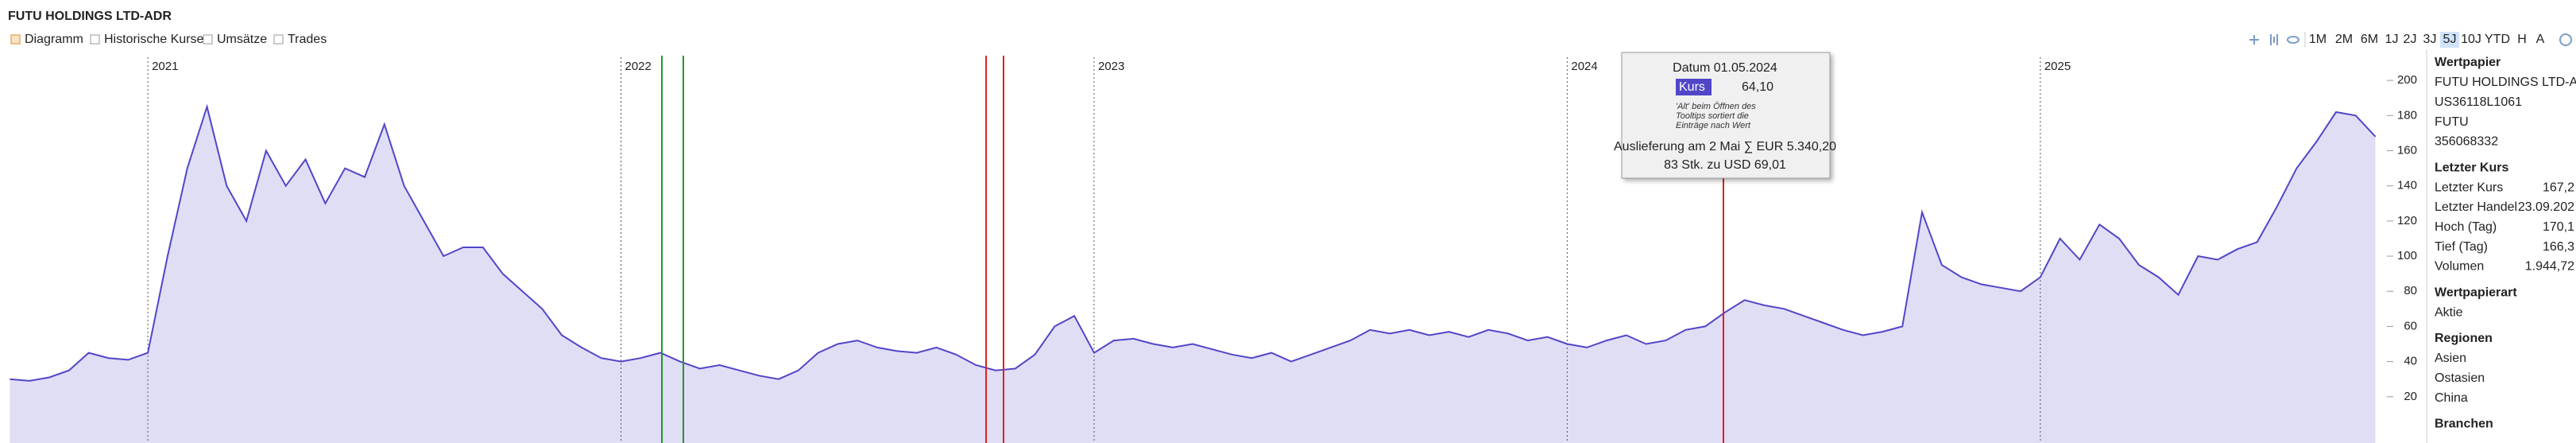  What do you see at coordinates (242, 39) in the screenshot?
I see `tab-label: Umsätze` at bounding box center [242, 39].